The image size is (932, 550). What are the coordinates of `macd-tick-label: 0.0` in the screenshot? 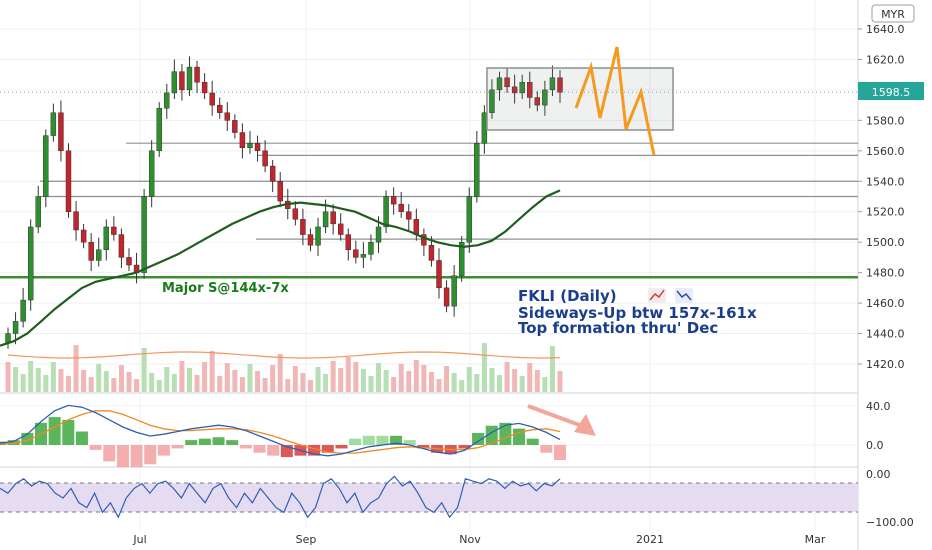 It's located at (875, 445).